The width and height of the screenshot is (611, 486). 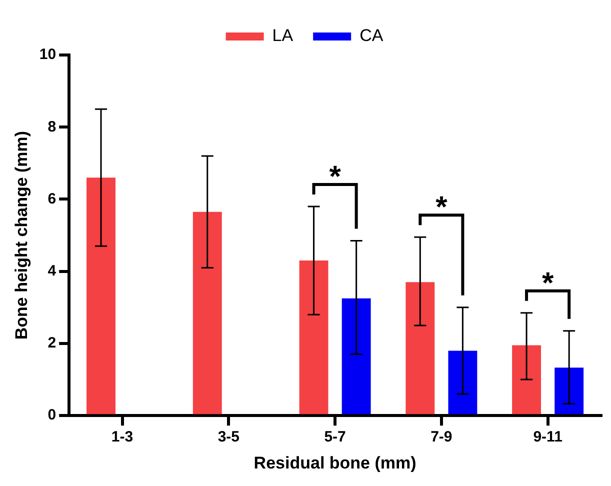 I want to click on y-tick-label: 4, so click(x=52, y=271).